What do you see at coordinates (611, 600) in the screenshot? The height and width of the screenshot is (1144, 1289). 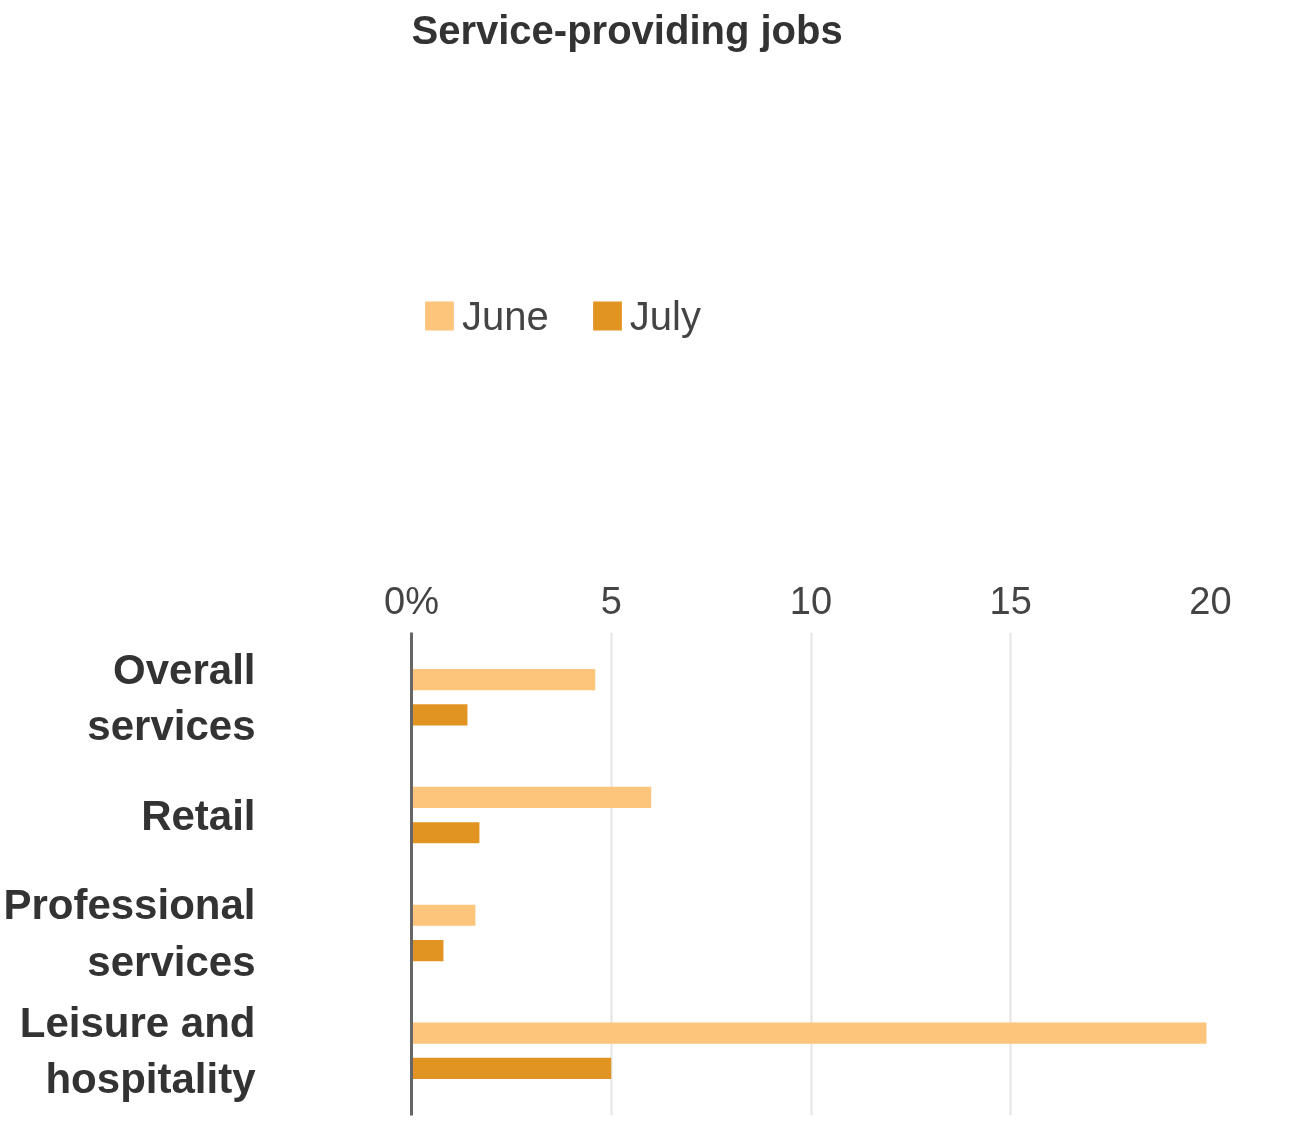 I see `x-tick-label: 5` at bounding box center [611, 600].